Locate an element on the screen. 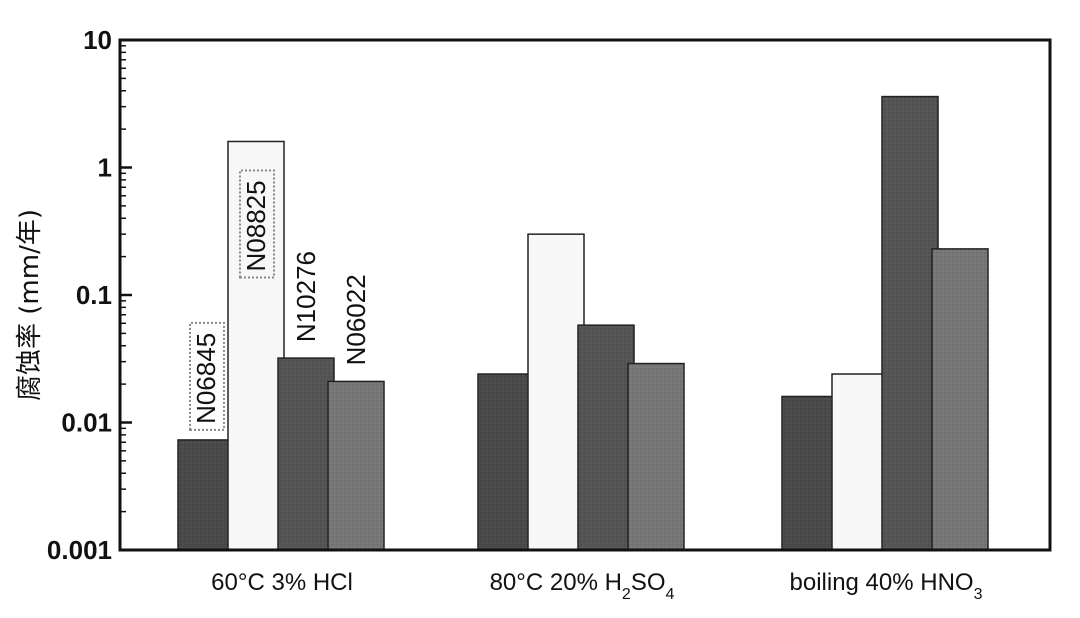 This screenshot has height=618, width=1080. category-label: 80°C 20% H2SO4 is located at coordinates (582, 586).